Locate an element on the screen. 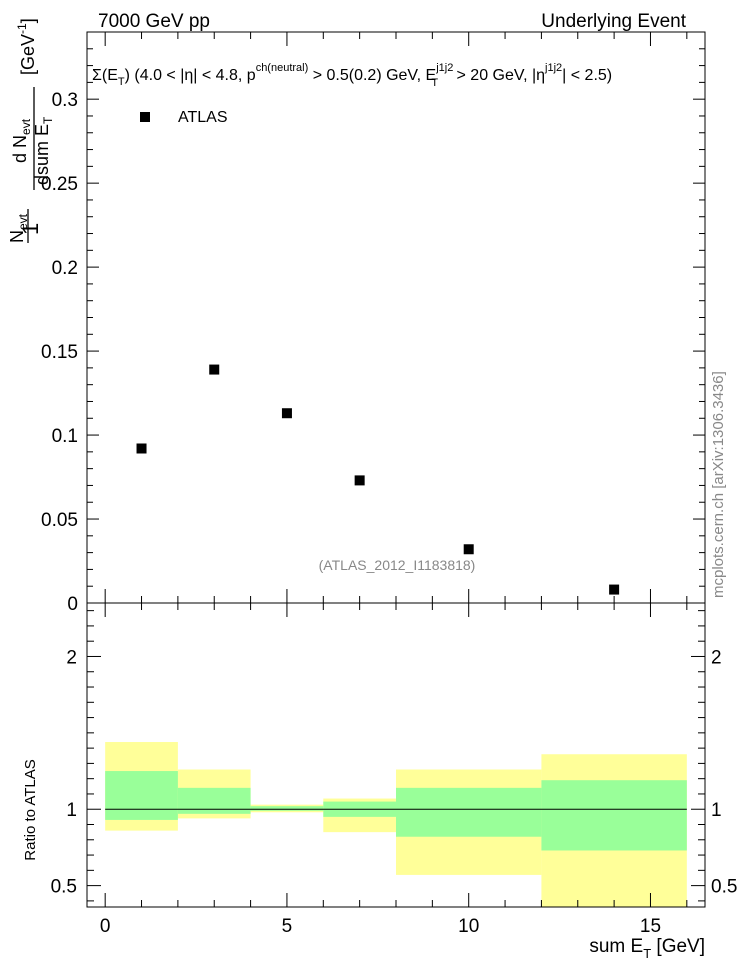 This screenshot has height=972, width=746. header-right: Underlying Event is located at coordinates (613, 21).